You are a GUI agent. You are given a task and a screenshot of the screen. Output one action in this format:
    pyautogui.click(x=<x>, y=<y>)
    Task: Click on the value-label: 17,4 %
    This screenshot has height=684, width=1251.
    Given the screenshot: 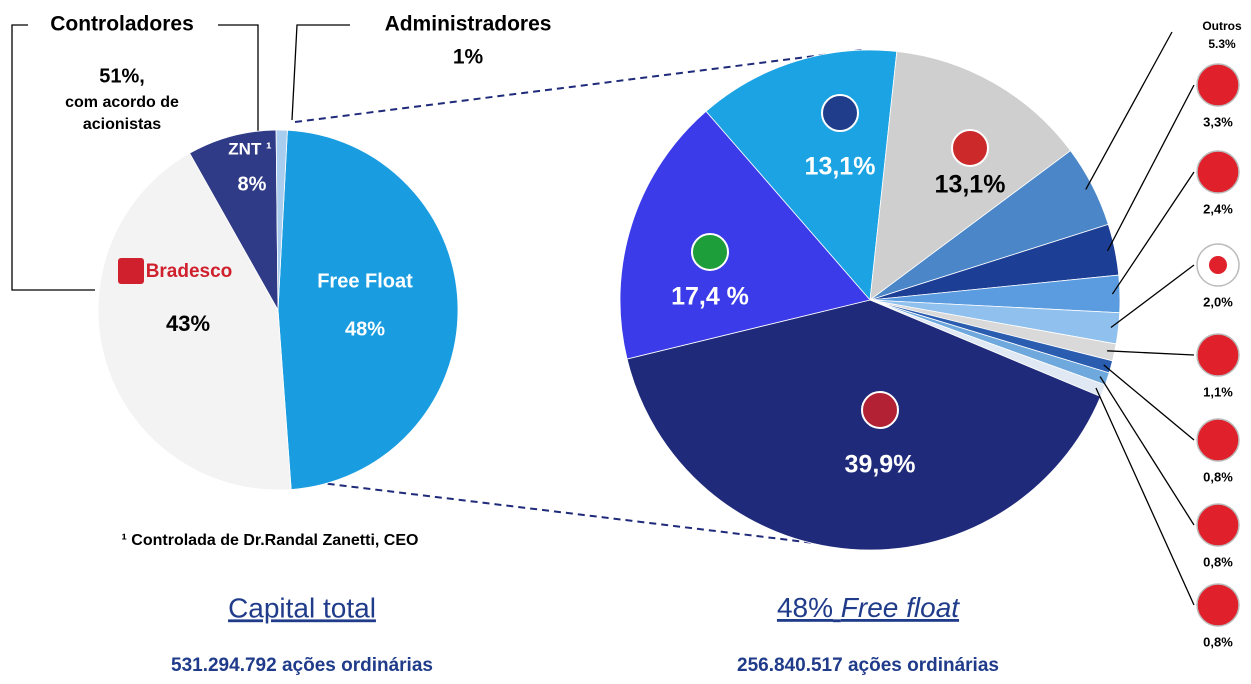 What is the action you would take?
    pyautogui.click(x=710, y=297)
    